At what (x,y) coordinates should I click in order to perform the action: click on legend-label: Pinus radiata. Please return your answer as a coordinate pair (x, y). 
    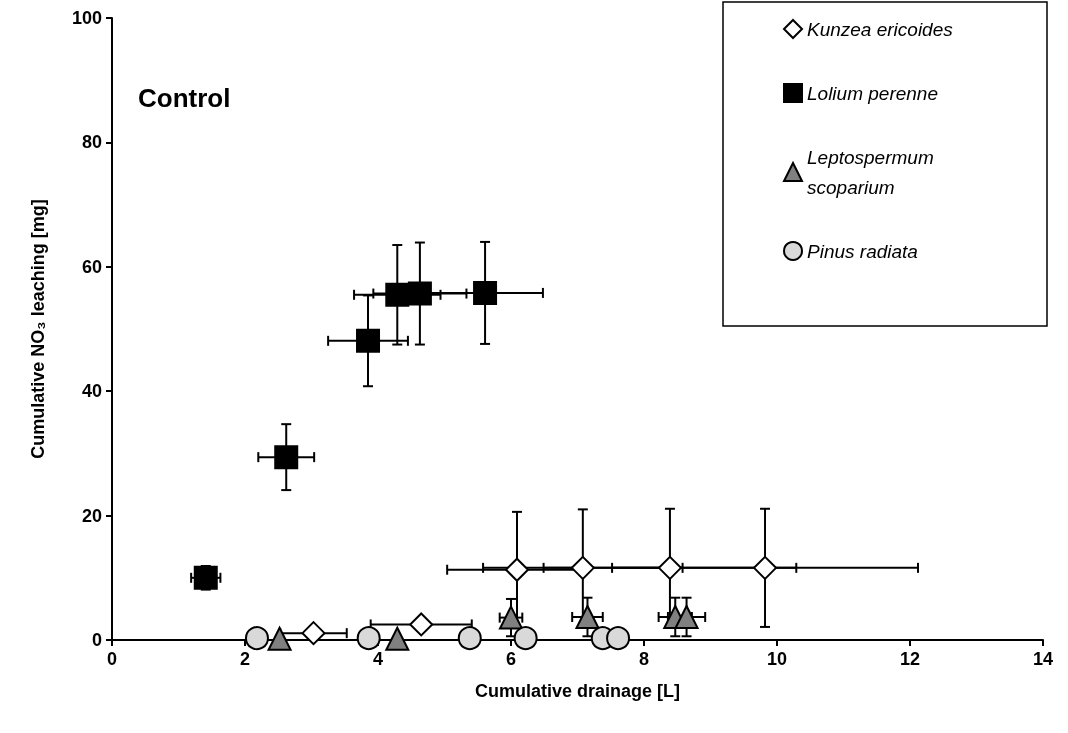
    Looking at the image, I should click on (862, 251).